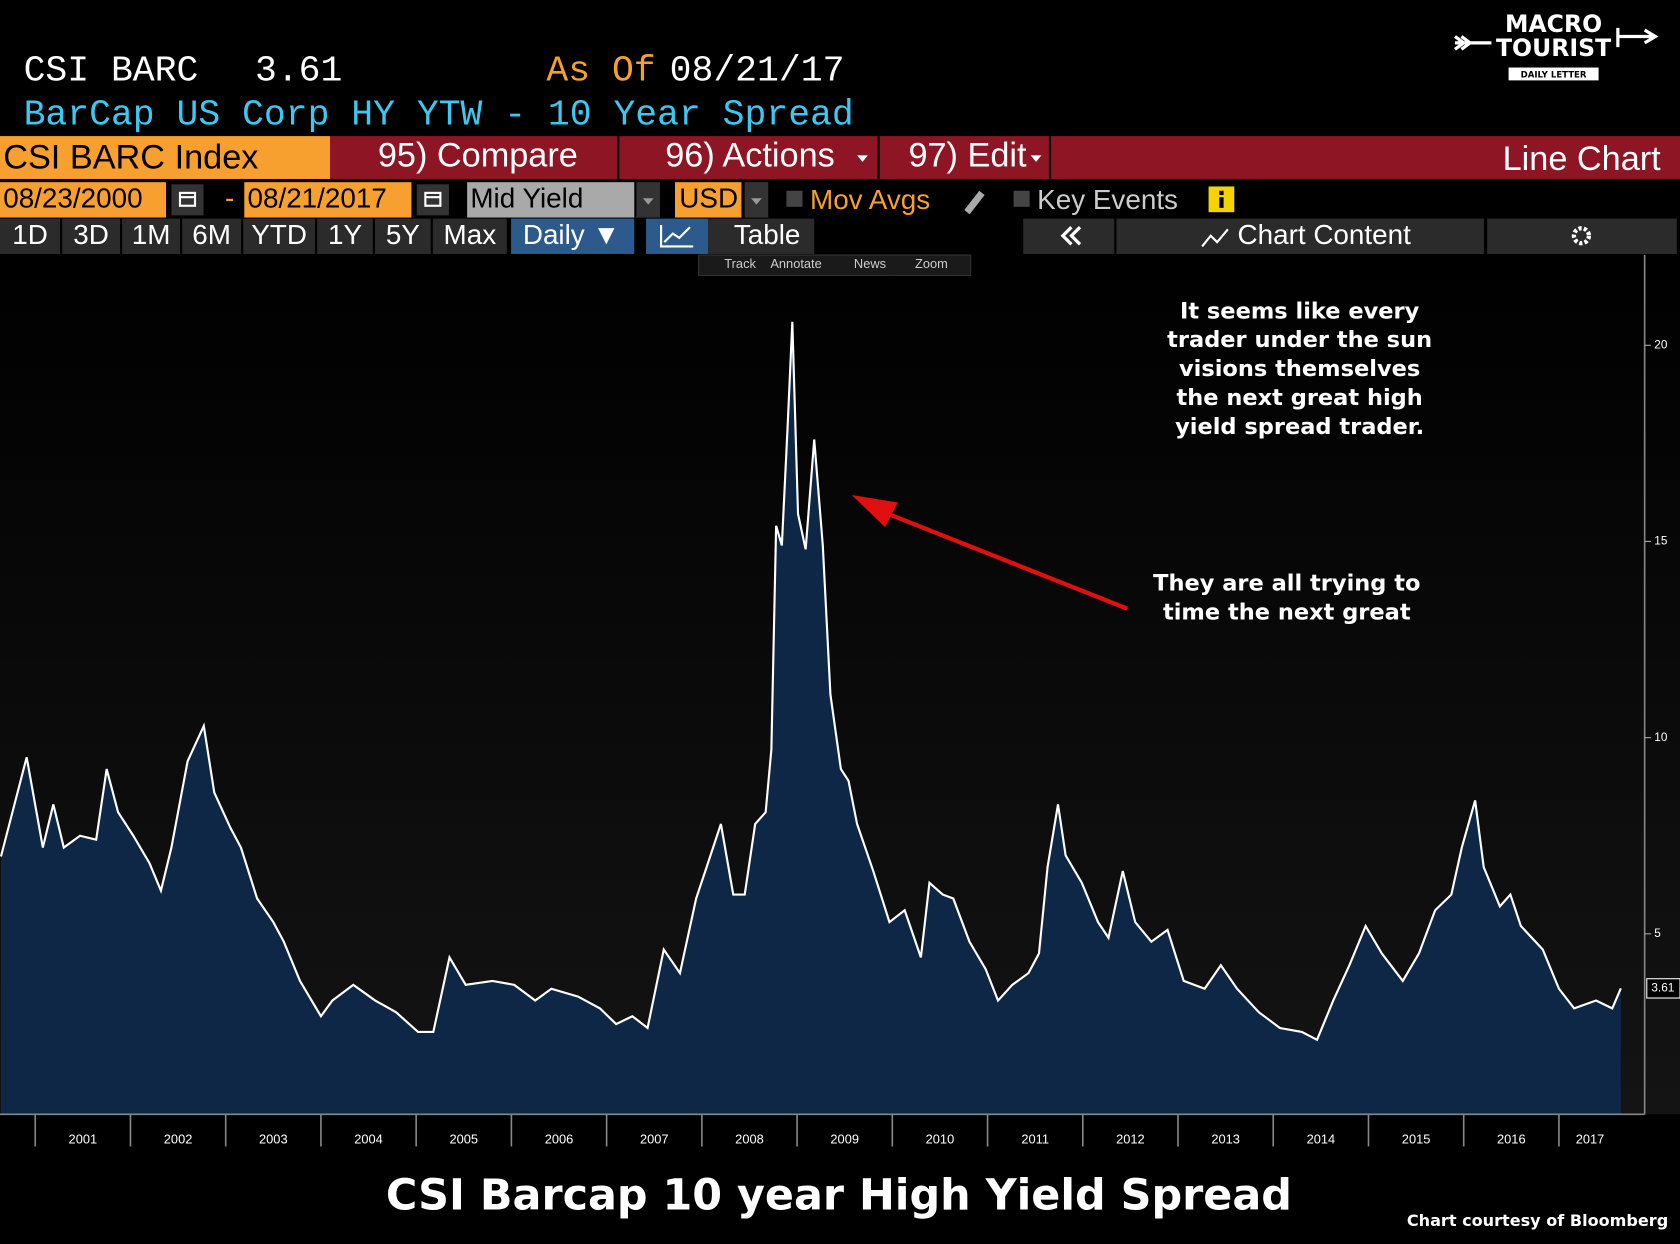 Image resolution: width=1680 pixels, height=1244 pixels. What do you see at coordinates (526, 198) in the screenshot?
I see `field: Mid Yield` at bounding box center [526, 198].